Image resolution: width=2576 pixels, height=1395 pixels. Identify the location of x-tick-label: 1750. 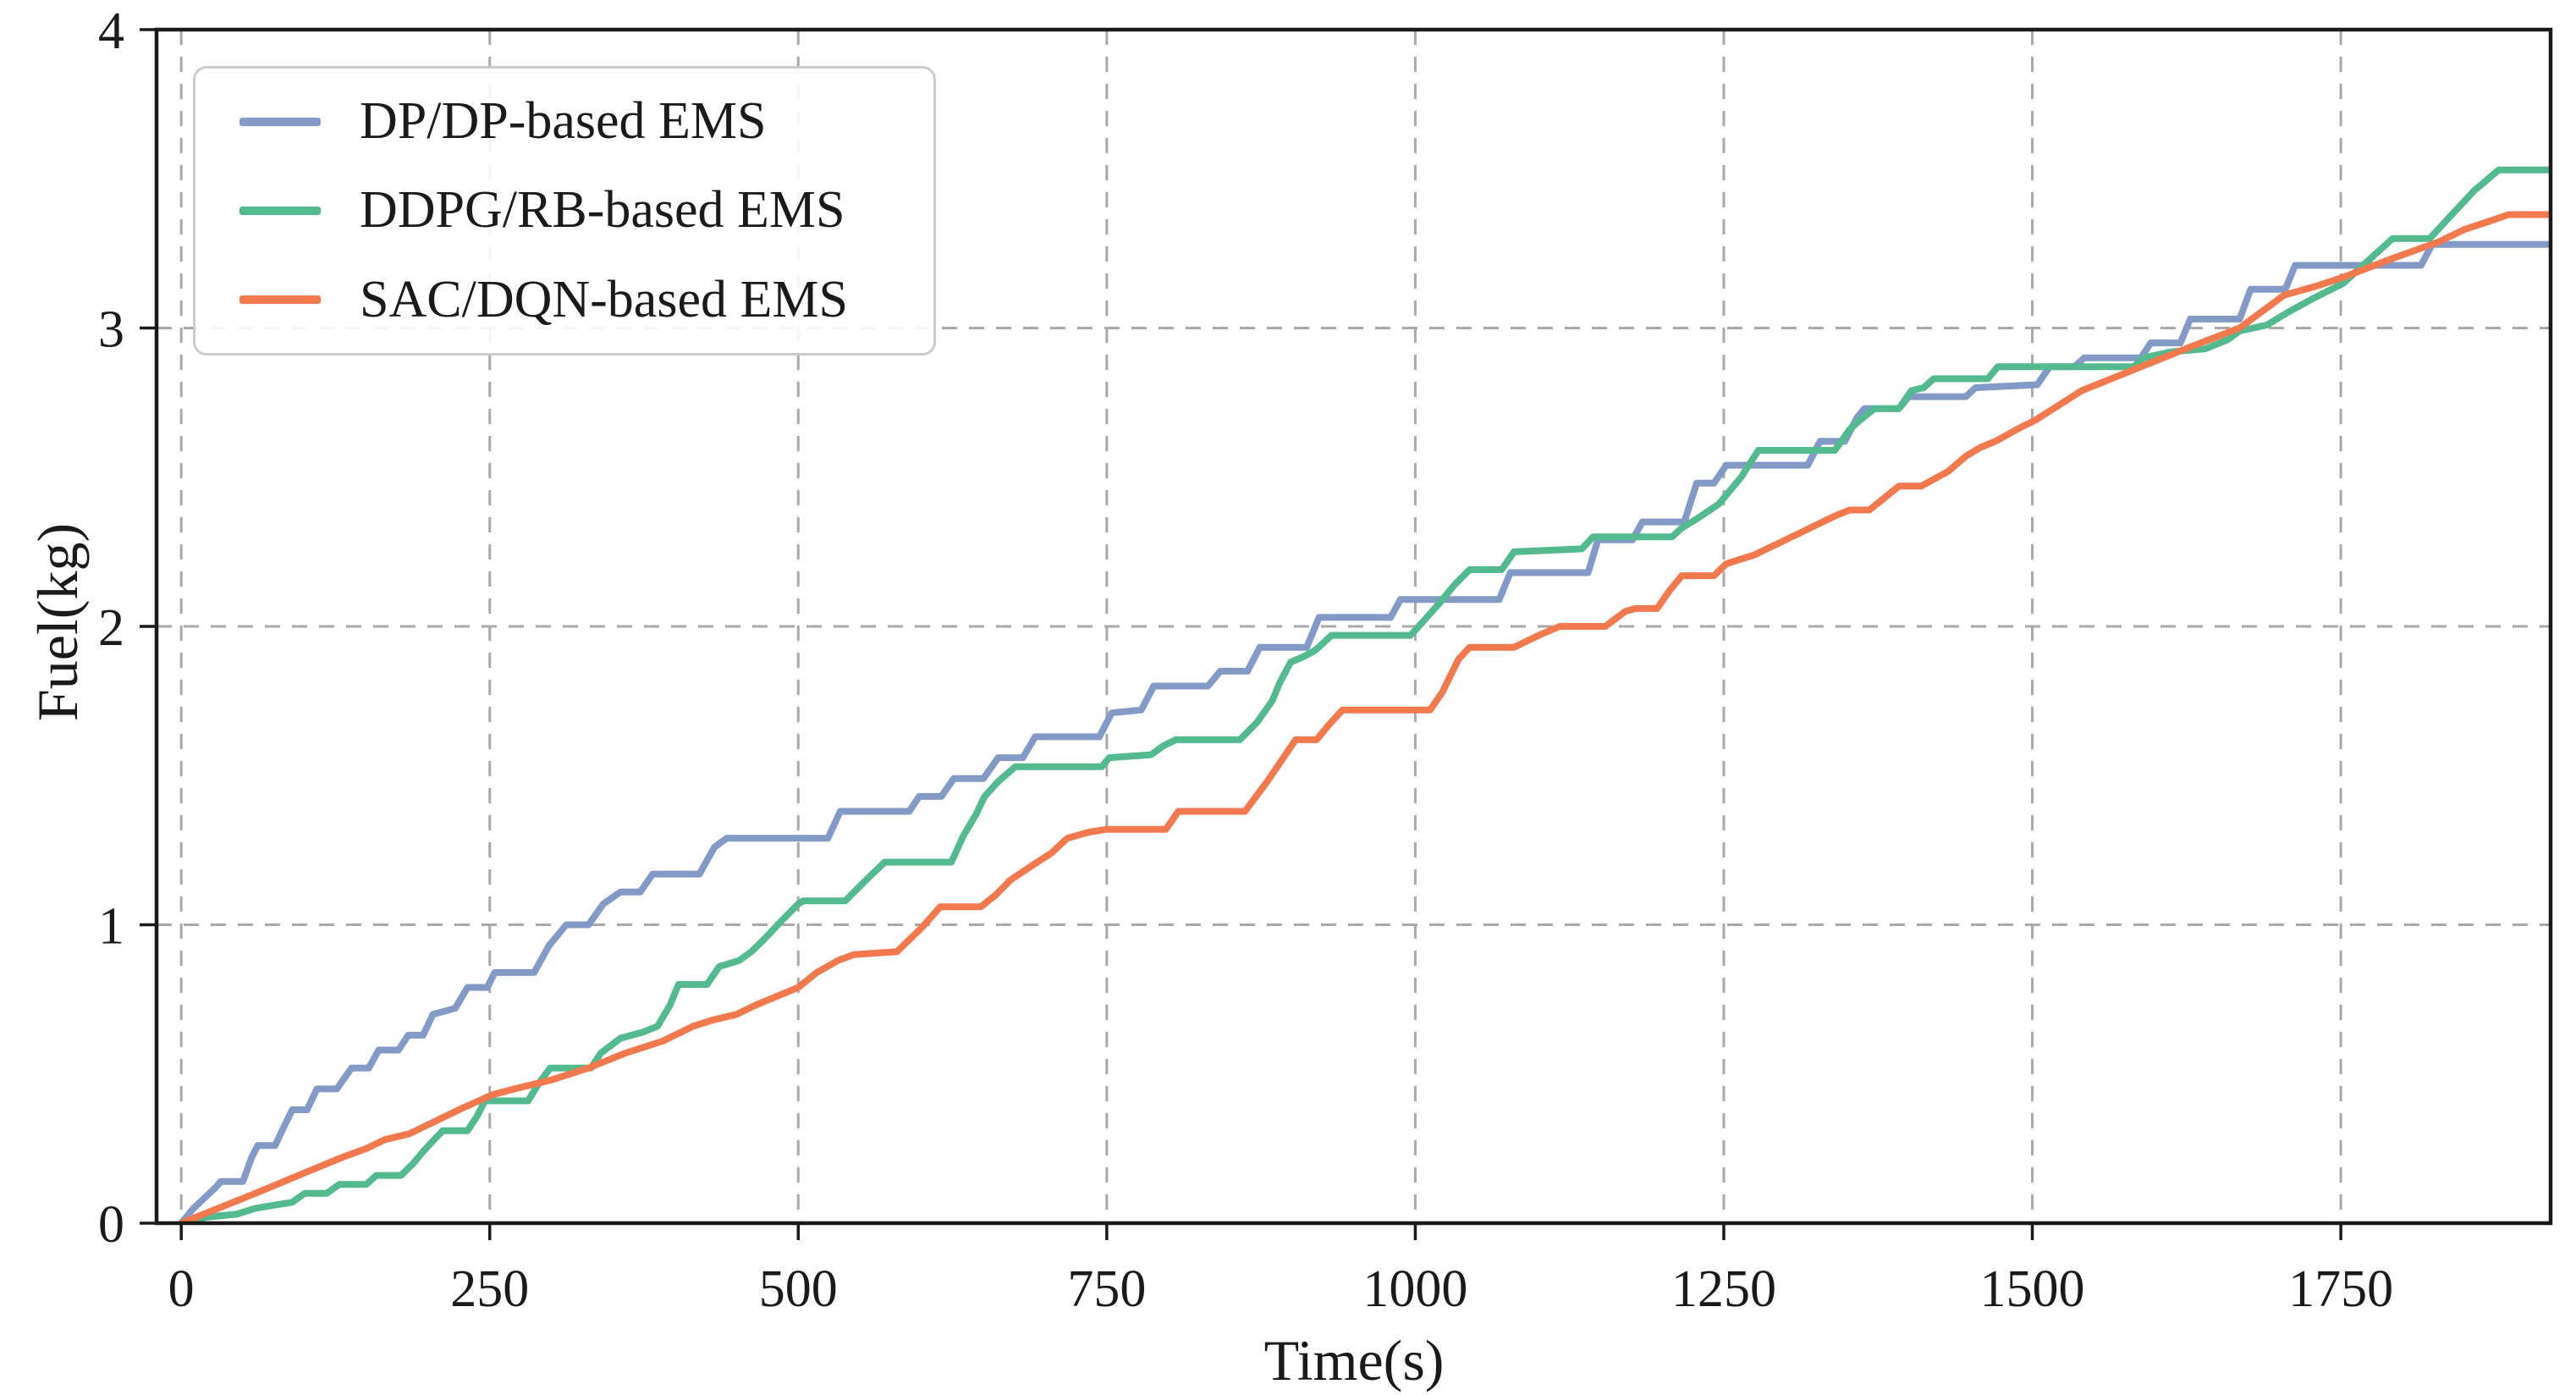
(2340, 1289).